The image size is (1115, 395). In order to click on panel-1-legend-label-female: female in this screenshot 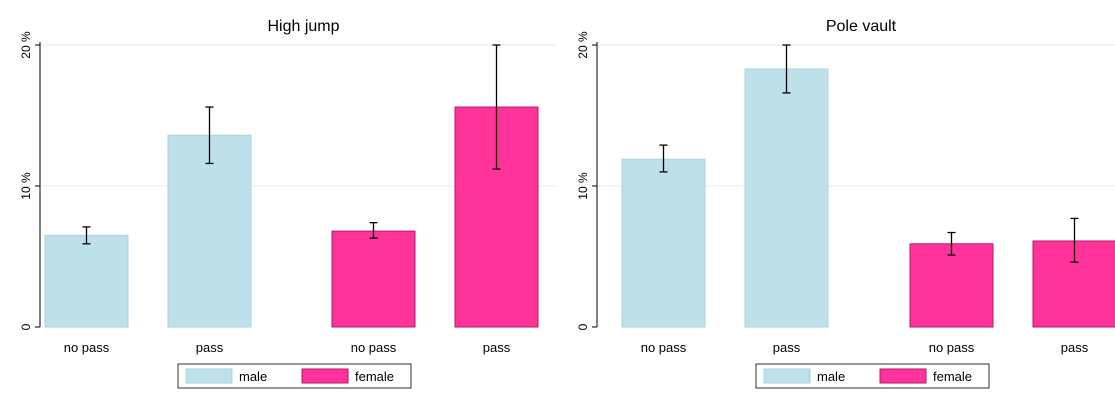, I will do `click(374, 376)`.